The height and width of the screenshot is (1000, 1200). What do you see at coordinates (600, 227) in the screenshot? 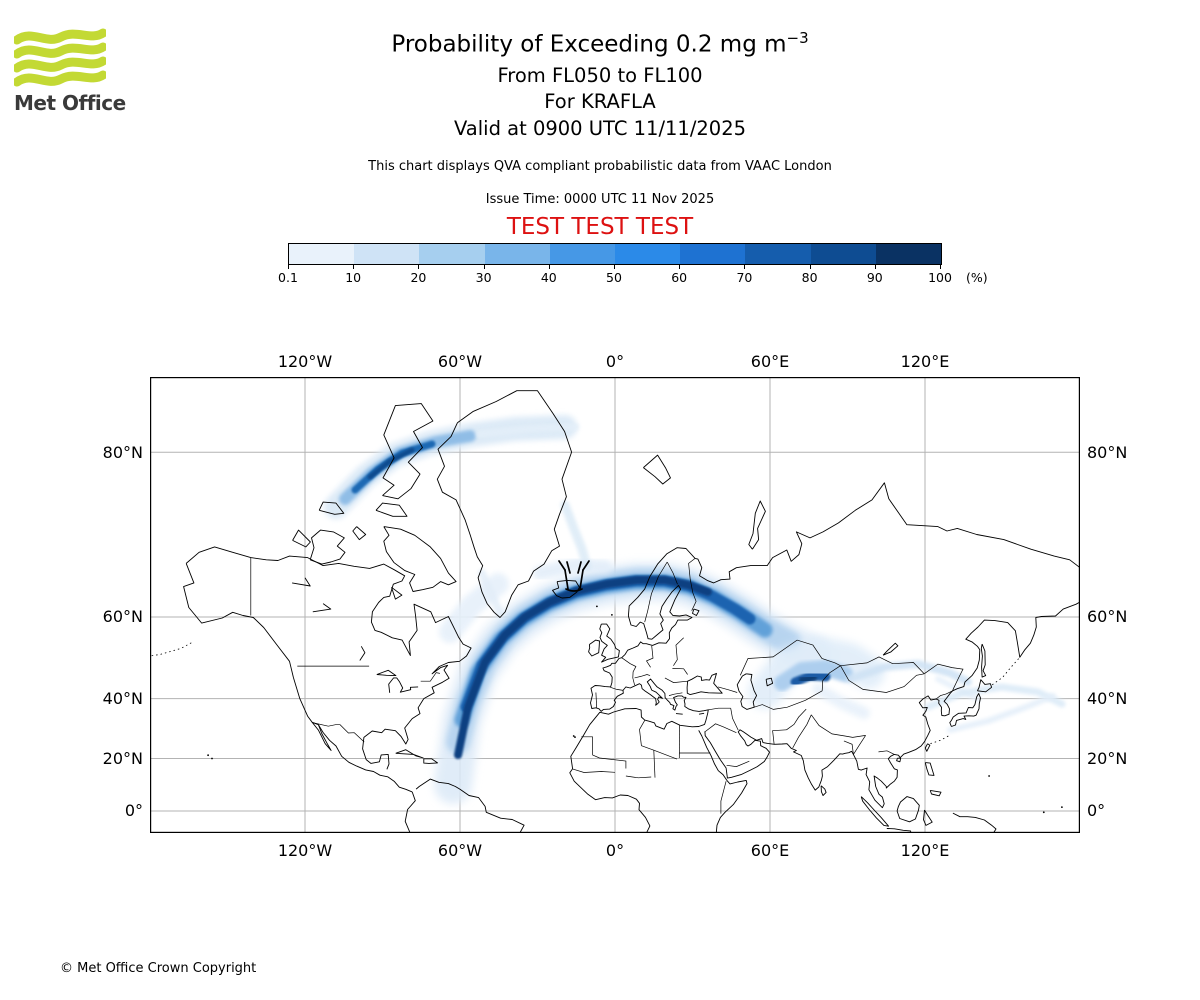
I see `test-banner: TEST TEST TEST` at bounding box center [600, 227].